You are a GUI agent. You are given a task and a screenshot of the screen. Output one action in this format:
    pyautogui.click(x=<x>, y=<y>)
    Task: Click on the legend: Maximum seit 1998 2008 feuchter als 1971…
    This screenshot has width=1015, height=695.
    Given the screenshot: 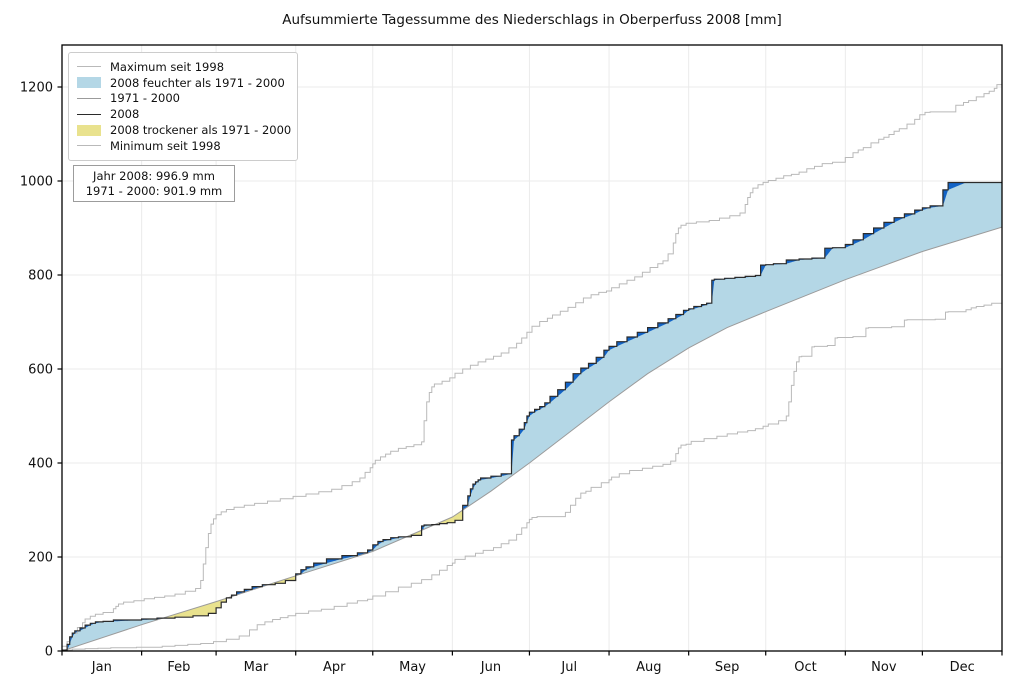 What is the action you would take?
    pyautogui.click(x=183, y=106)
    